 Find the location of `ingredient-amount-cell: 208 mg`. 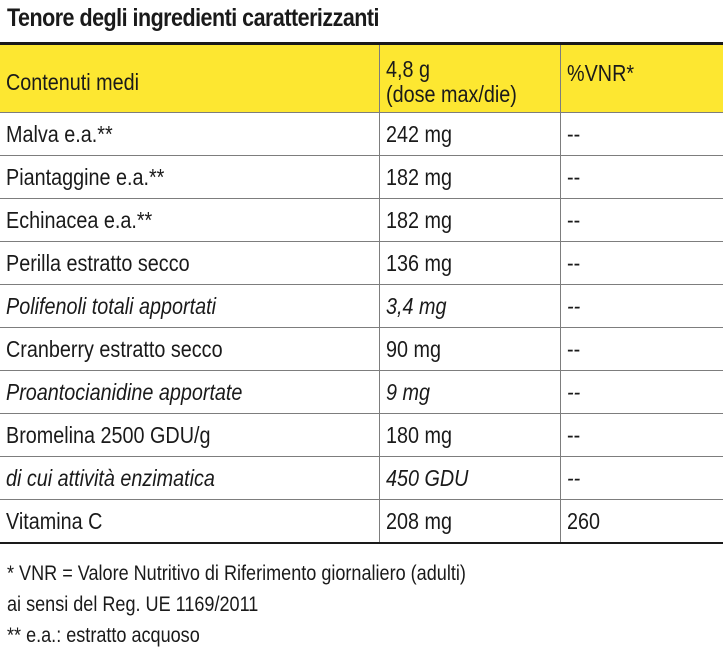

ingredient-amount-cell: 208 mg is located at coordinates (470, 521).